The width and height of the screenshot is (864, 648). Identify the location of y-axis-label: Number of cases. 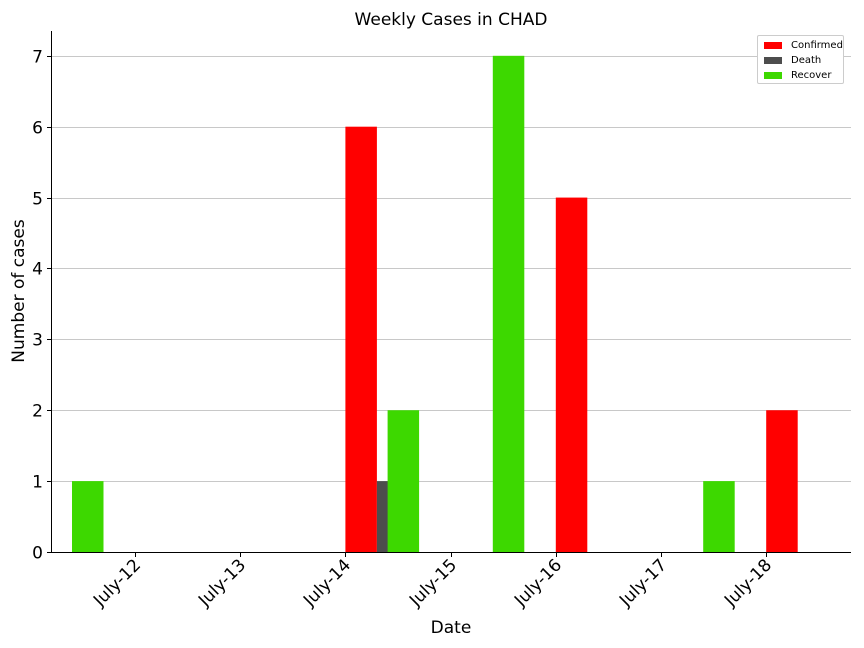
(19, 291).